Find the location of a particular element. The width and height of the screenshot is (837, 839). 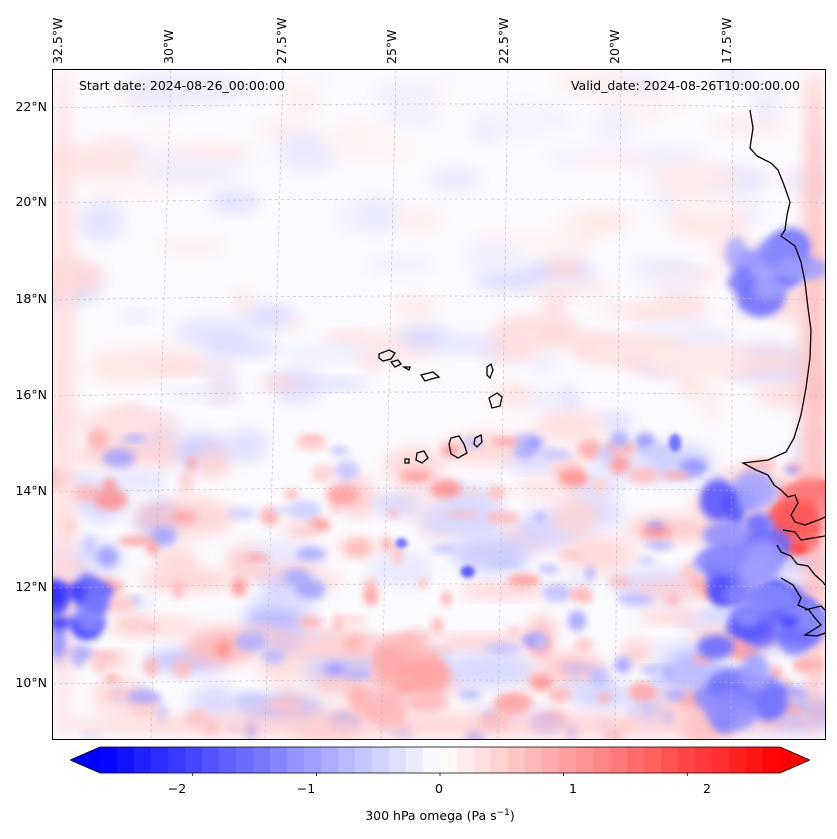

lon-label: 27.5°W is located at coordinates (281, 40).